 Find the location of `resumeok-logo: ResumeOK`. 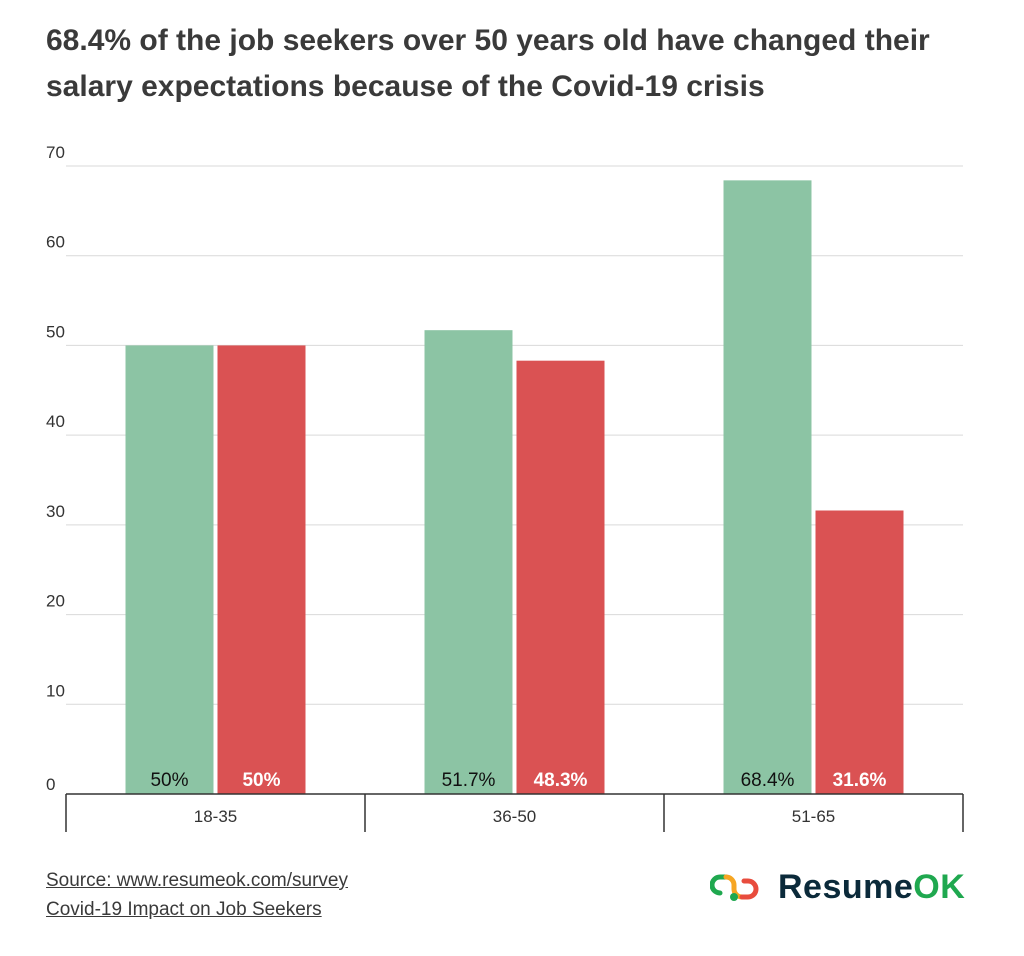

resumeok-logo: ResumeOK is located at coordinates (837, 887).